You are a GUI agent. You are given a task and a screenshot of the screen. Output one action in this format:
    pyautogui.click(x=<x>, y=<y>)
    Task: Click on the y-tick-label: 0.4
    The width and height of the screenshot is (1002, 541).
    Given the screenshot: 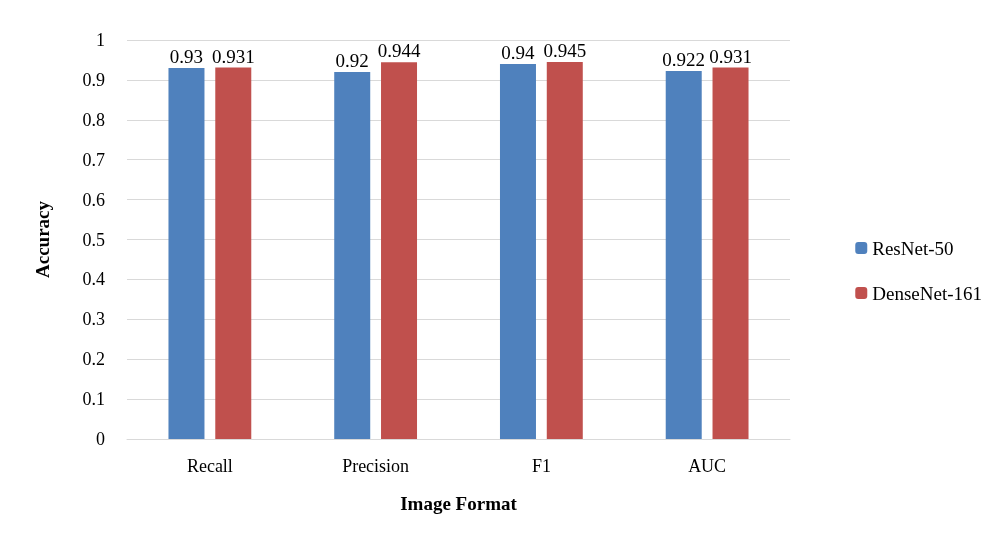 What is the action you would take?
    pyautogui.click(x=93, y=279)
    